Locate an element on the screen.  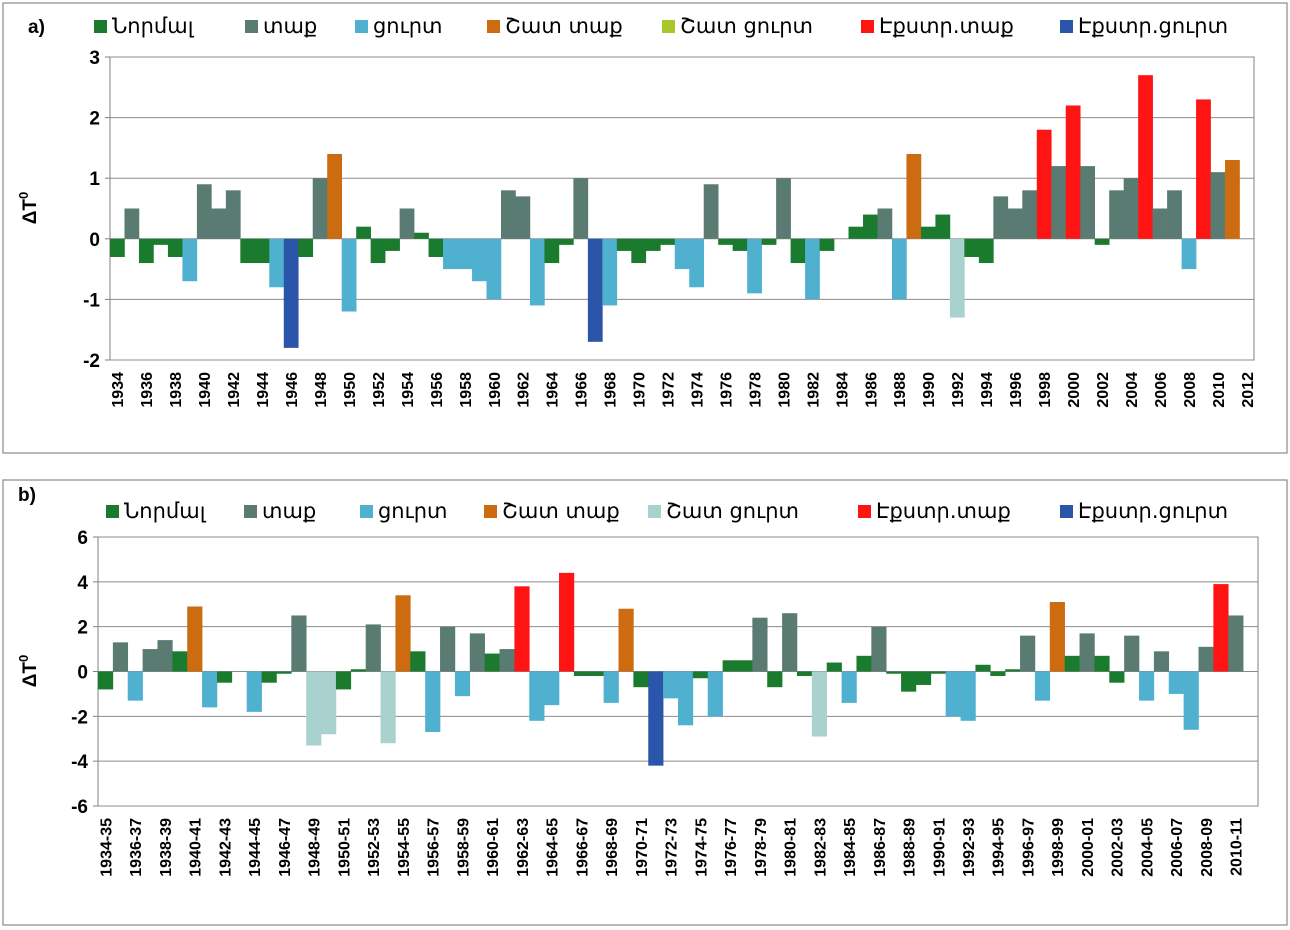
x-tick-label: 1996 is located at coordinates (1016, 390).